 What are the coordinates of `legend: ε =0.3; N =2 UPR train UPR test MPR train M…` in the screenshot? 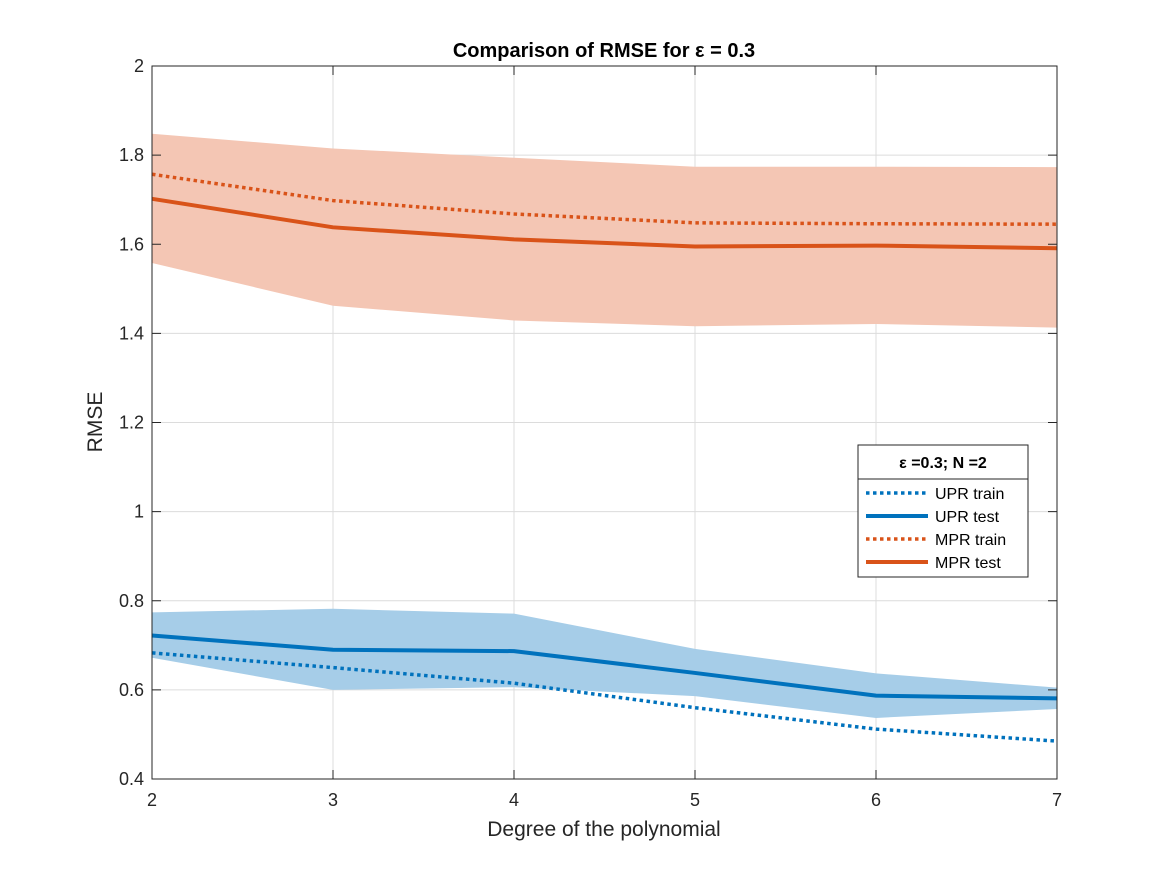 It's located at (943, 511).